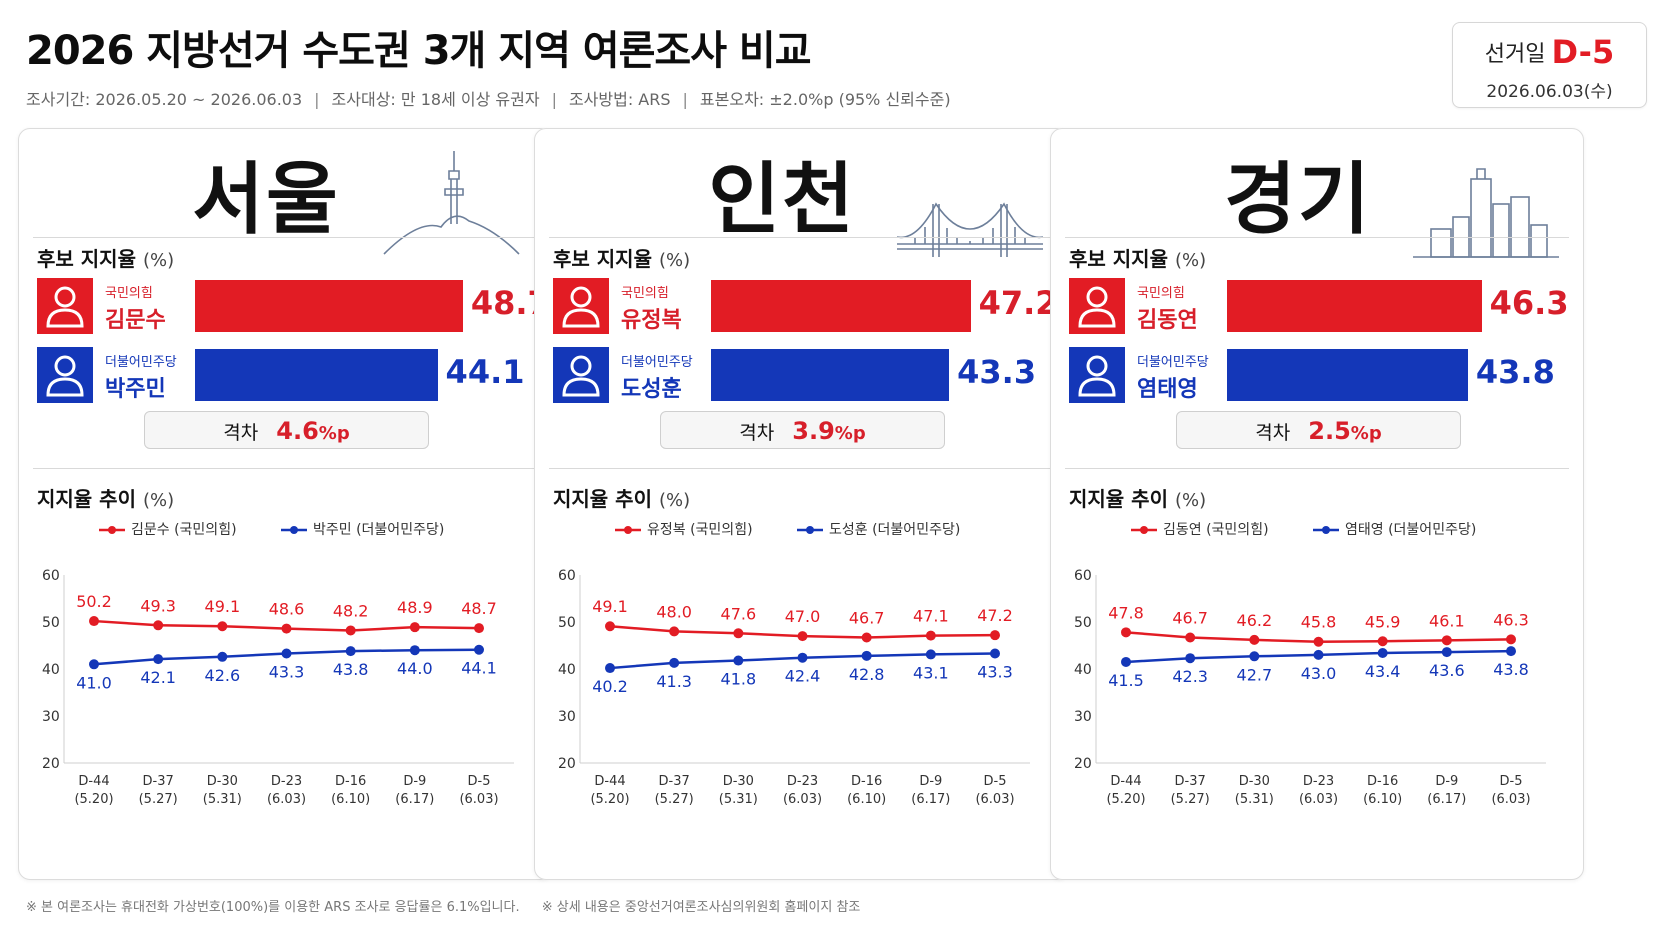 The height and width of the screenshot is (941, 1672). I want to click on bridge-pylons, so click(970, 230).